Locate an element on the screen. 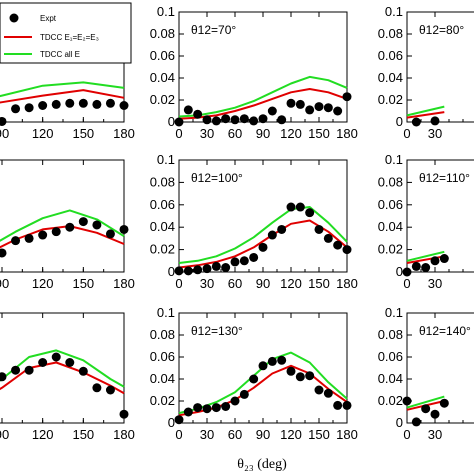 The width and height of the screenshot is (474, 474). x-tick-label: 90 is located at coordinates (4, 133).